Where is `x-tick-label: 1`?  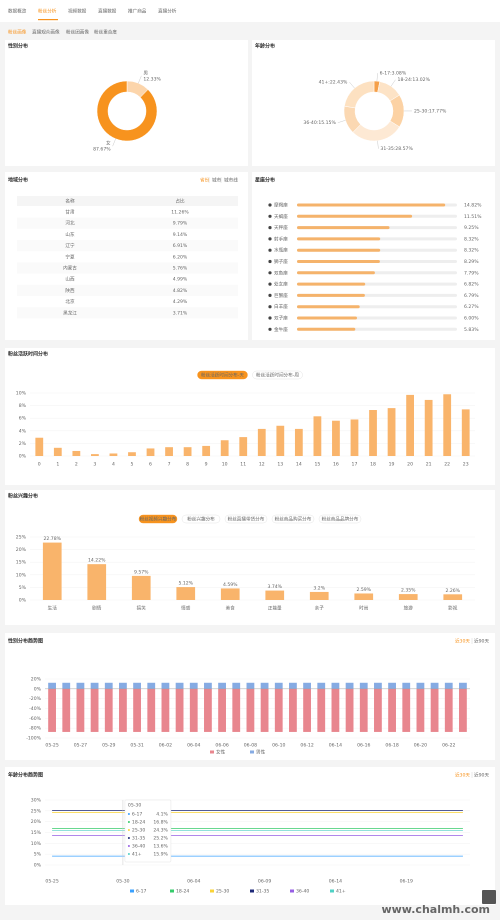
x-tick-label: 1 is located at coordinates (57, 465).